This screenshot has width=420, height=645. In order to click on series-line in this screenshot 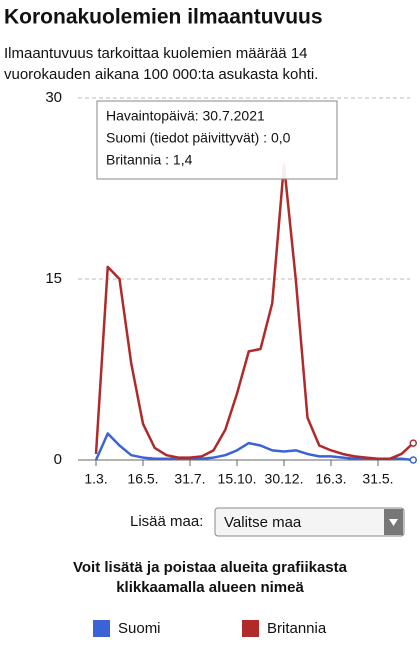, I will do `click(254, 447)`.